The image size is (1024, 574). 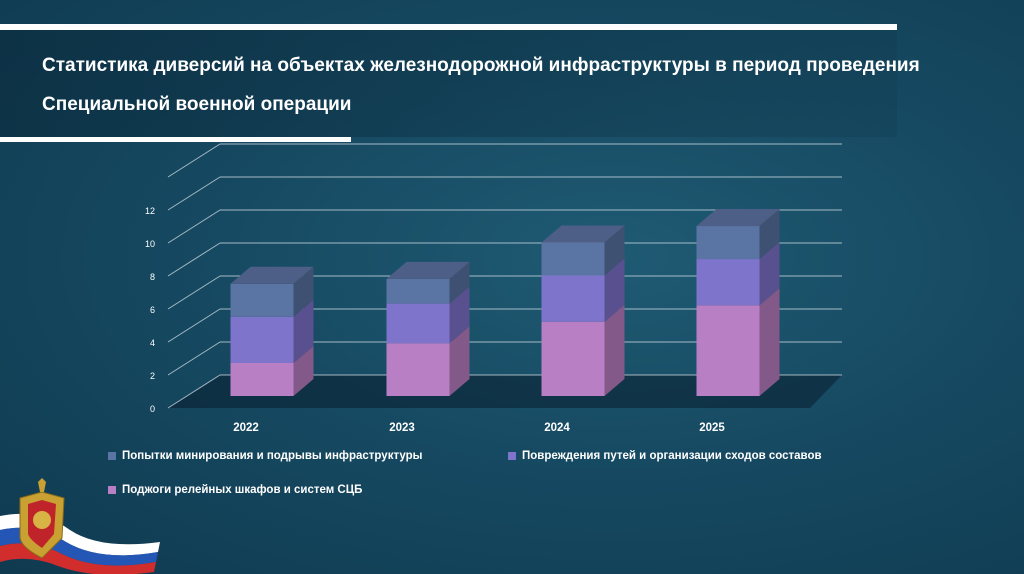 What do you see at coordinates (175, 139) in the screenshot?
I see `bottom-divider` at bounding box center [175, 139].